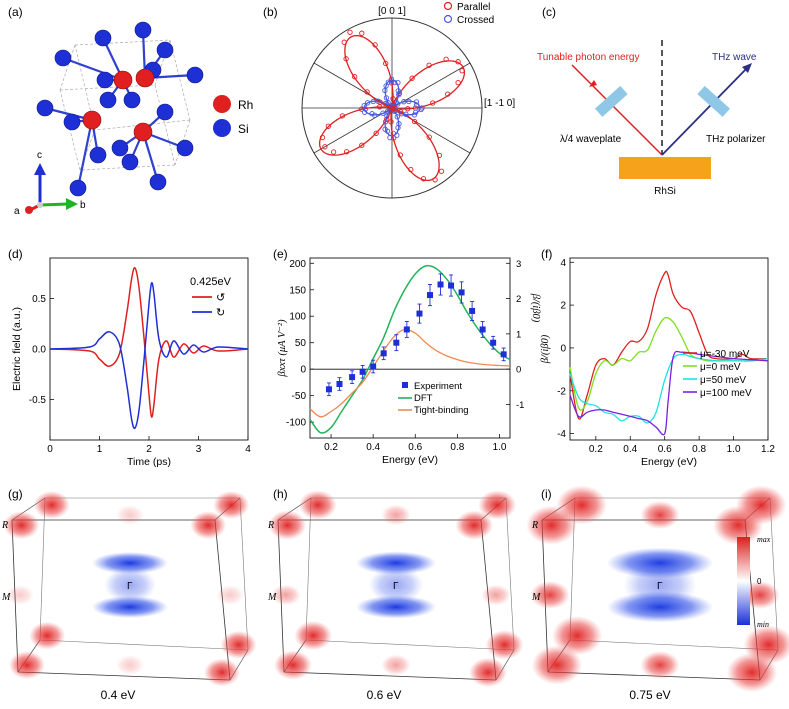  What do you see at coordinates (297, 264) in the screenshot?
I see `y-tick-label: 200` at bounding box center [297, 264].